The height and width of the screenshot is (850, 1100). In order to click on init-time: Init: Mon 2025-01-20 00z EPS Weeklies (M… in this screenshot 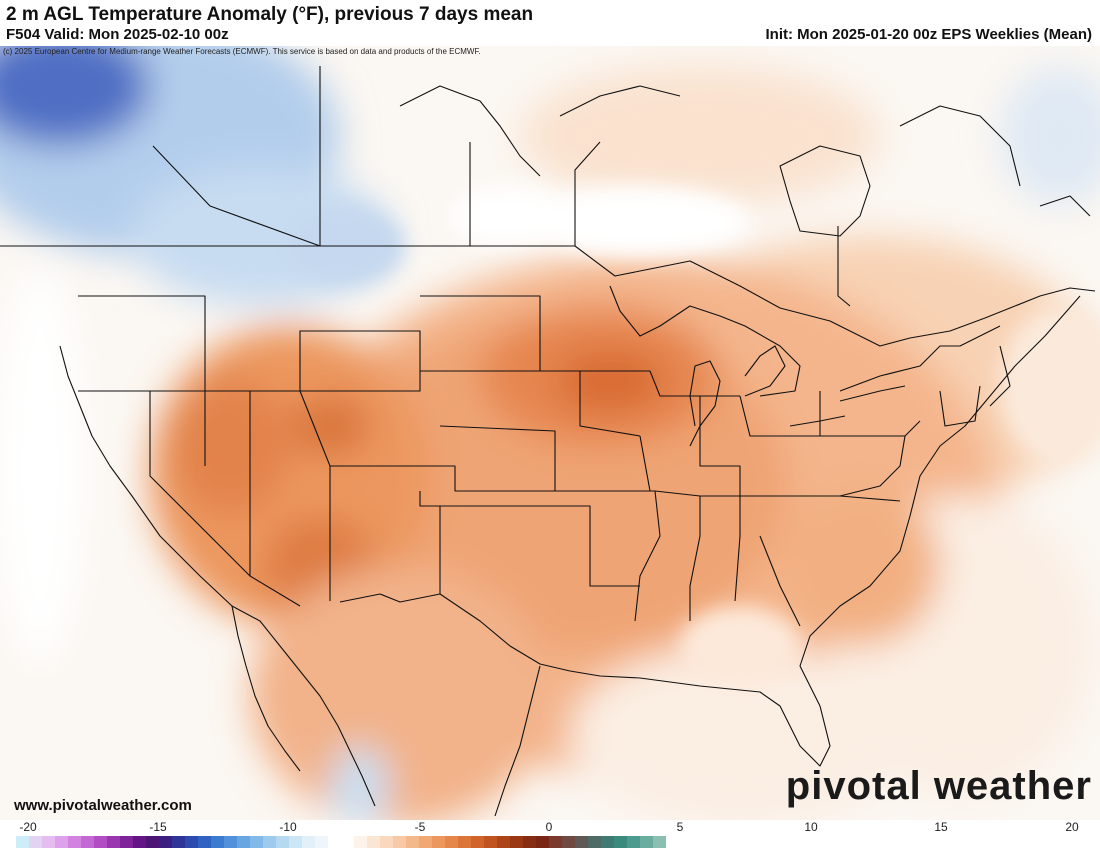, I will do `click(928, 34)`.